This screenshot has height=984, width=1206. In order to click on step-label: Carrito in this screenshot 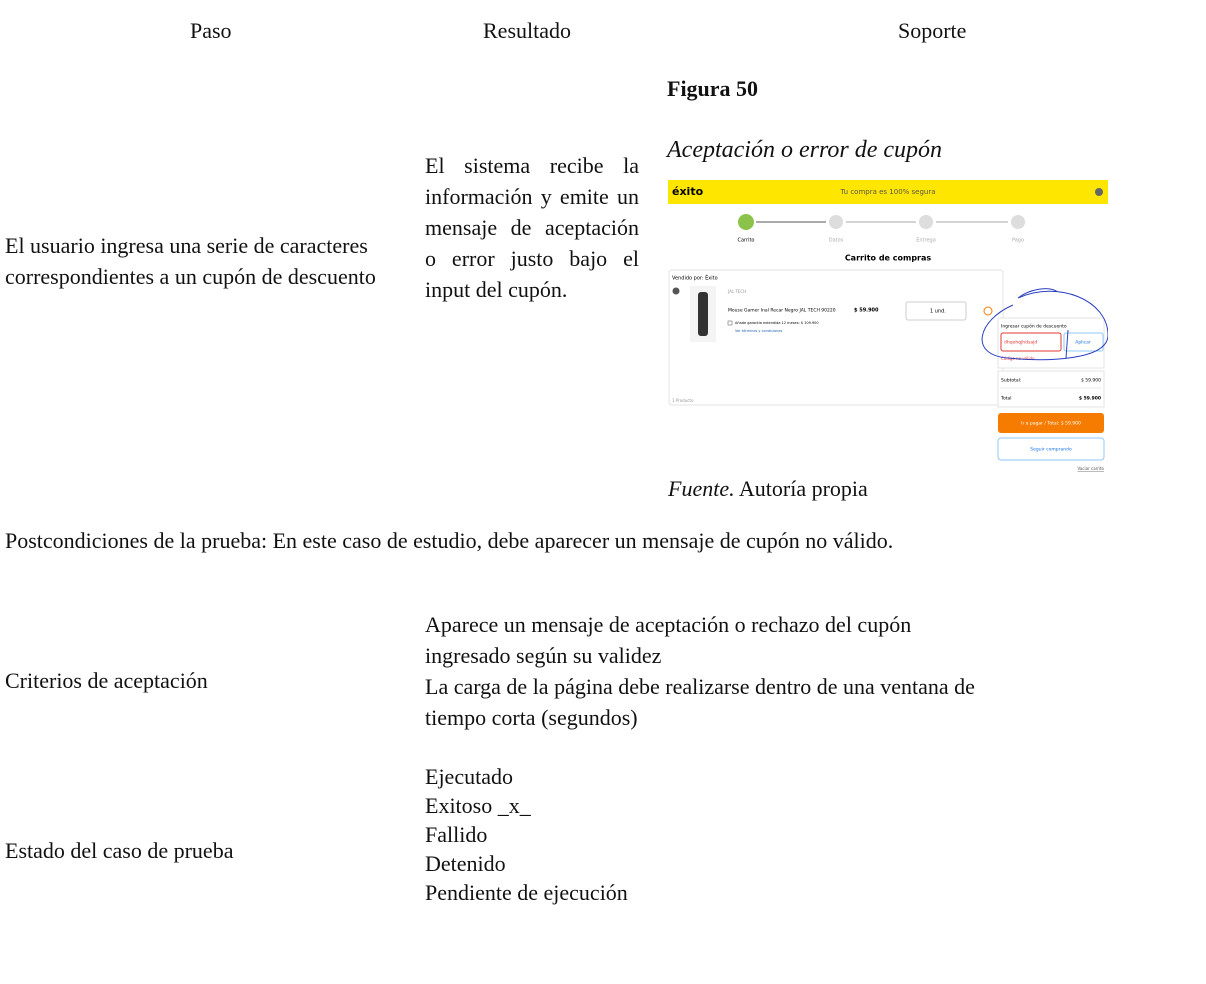, I will do `click(746, 241)`.